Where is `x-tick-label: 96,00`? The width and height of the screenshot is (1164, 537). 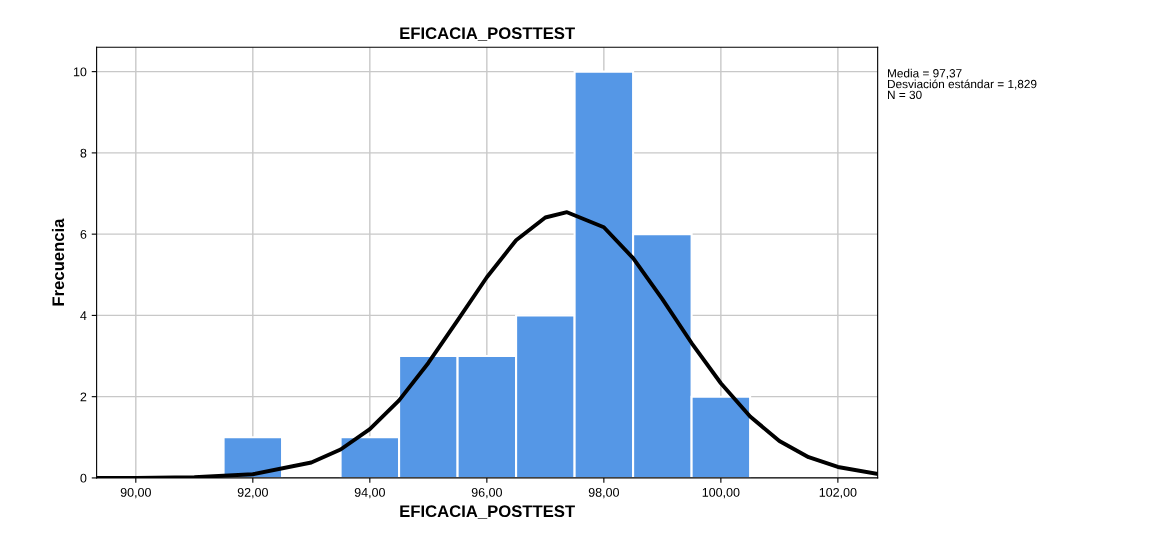
x-tick-label: 96,00 is located at coordinates (486, 493).